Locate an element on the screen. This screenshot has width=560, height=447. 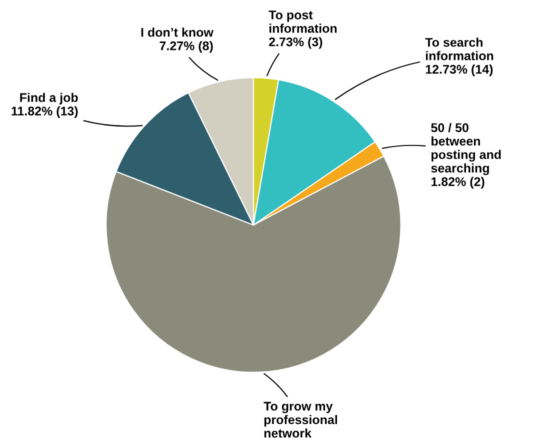
data-label: 2.73% (3) is located at coordinates (295, 43).